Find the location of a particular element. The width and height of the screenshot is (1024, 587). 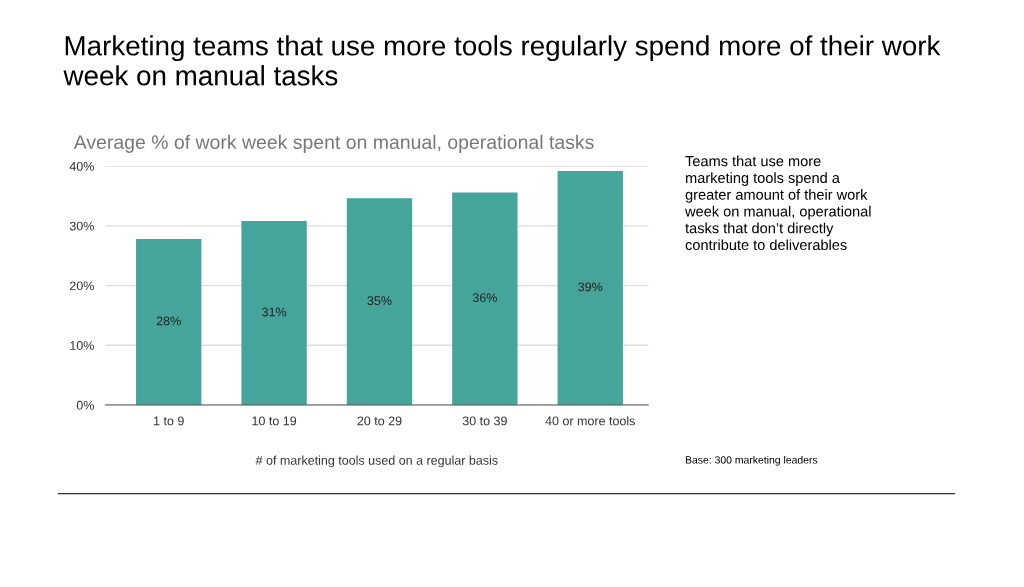

x-tick-label: 20 to 29 is located at coordinates (379, 421).